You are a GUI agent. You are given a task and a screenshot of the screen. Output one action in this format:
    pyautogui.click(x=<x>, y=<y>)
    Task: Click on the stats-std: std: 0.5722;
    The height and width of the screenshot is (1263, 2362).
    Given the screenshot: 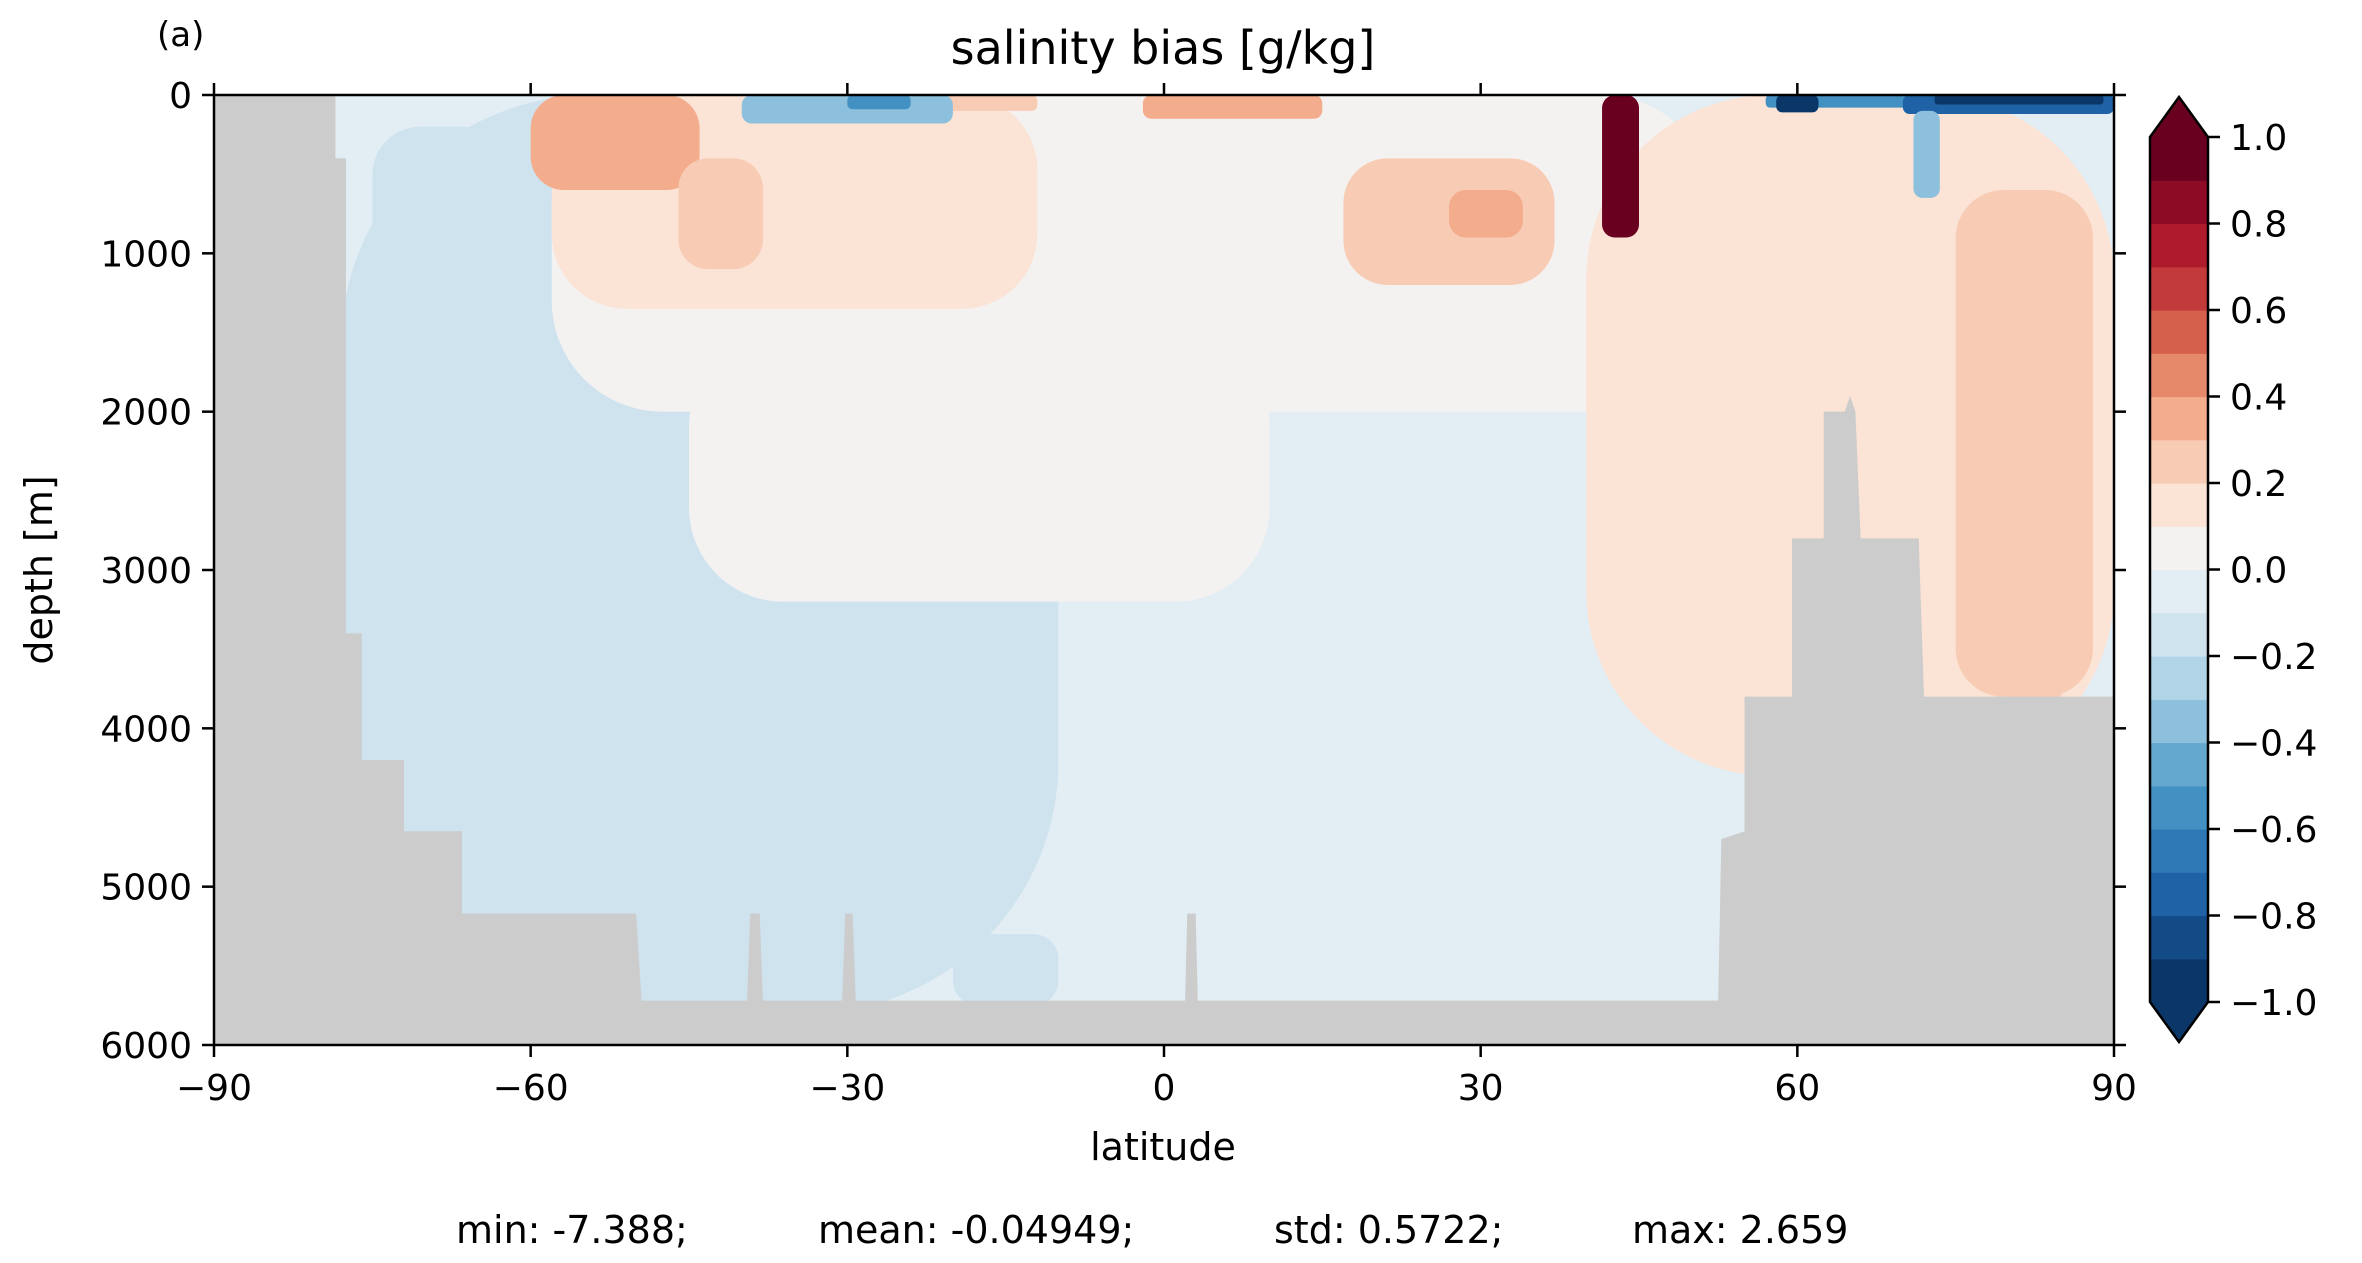 What is the action you would take?
    pyautogui.click(x=1388, y=1230)
    